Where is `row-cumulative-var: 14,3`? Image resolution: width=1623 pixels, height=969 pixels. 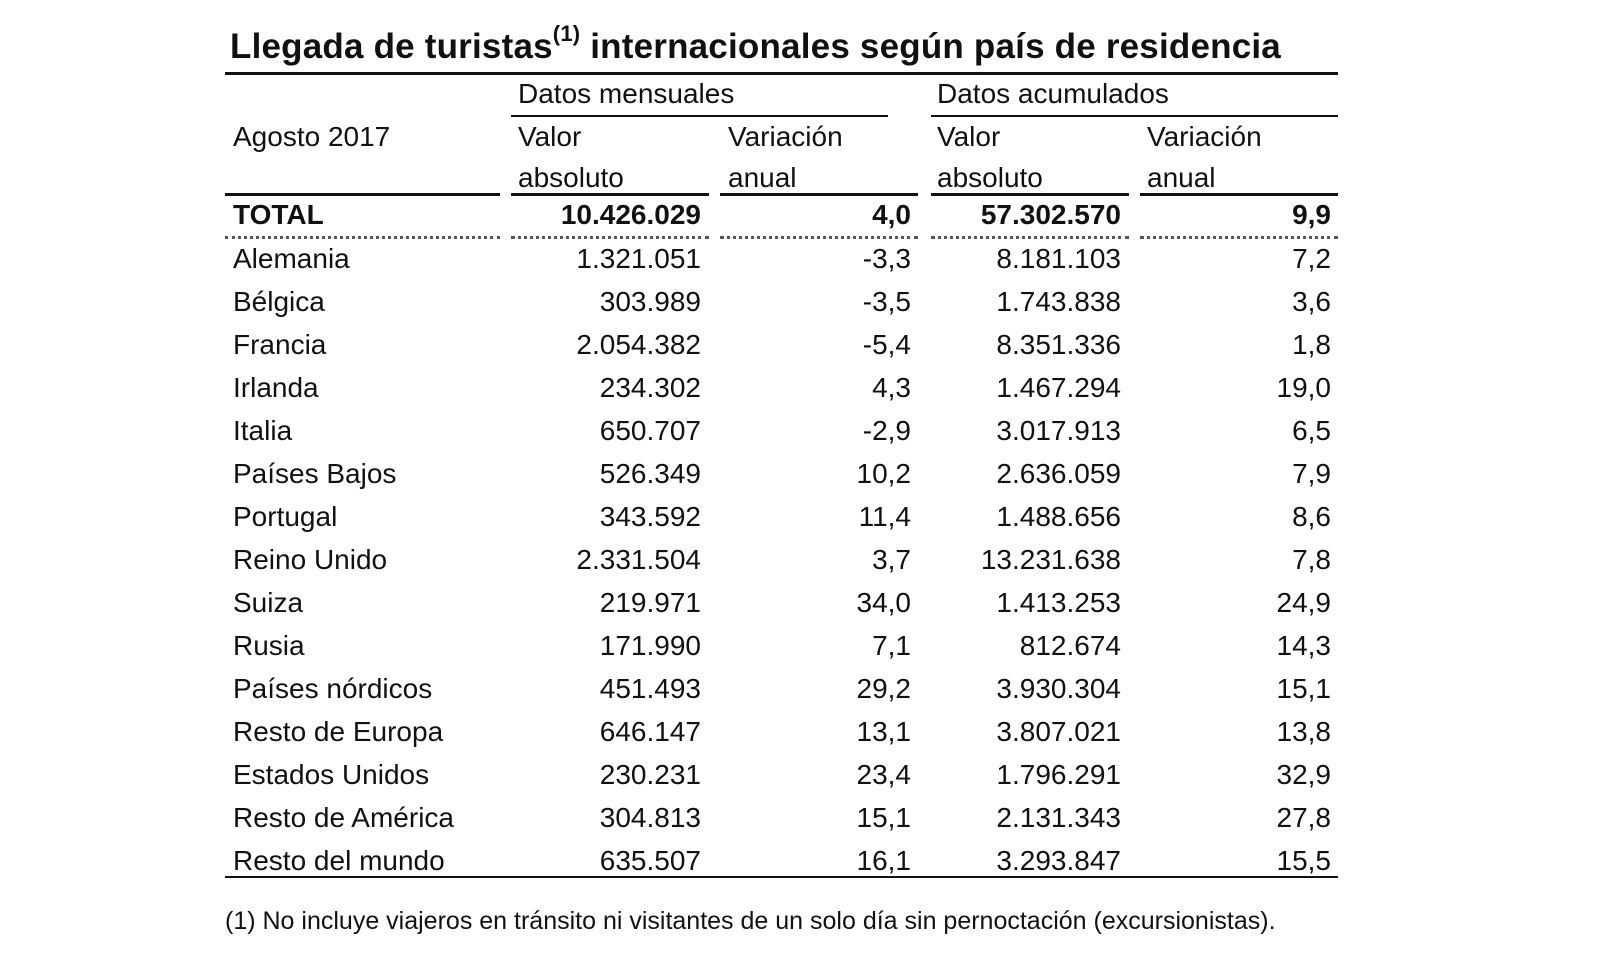
row-cumulative-var: 14,3 is located at coordinates (1304, 645).